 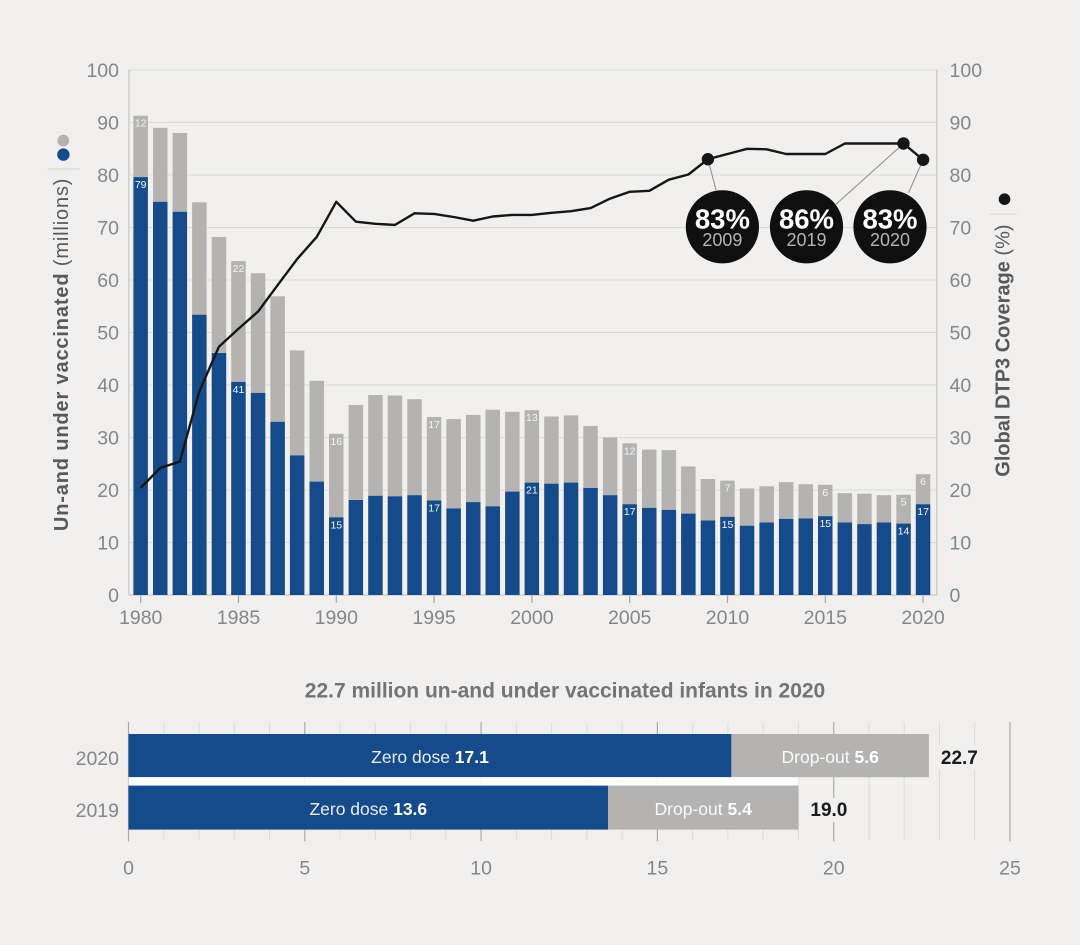 What do you see at coordinates (806, 219) in the screenshot?
I see `svg-text: 86%` at bounding box center [806, 219].